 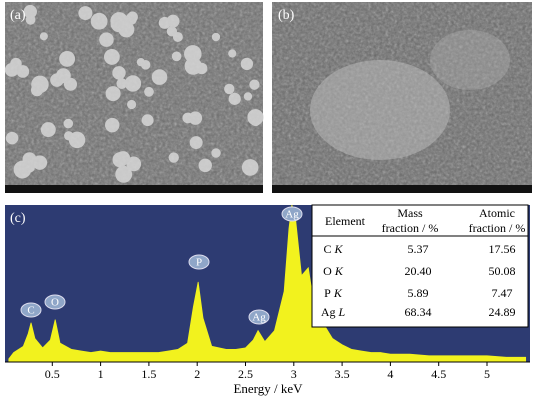 What do you see at coordinates (345, 221) in the screenshot?
I see `table-header: Element` at bounding box center [345, 221].